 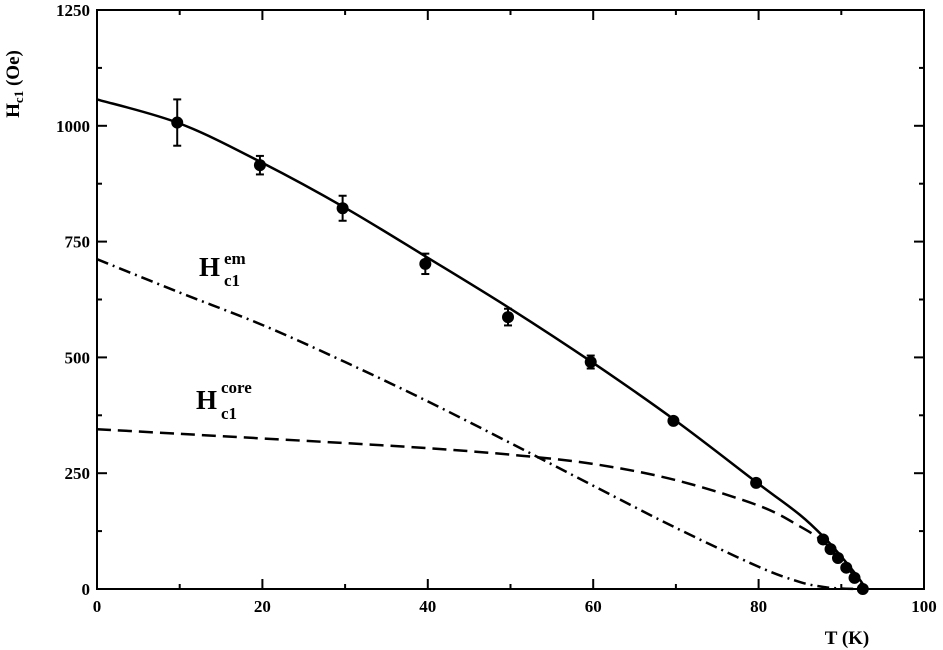 I want to click on y-axis-title-main: H, so click(x=13, y=110).